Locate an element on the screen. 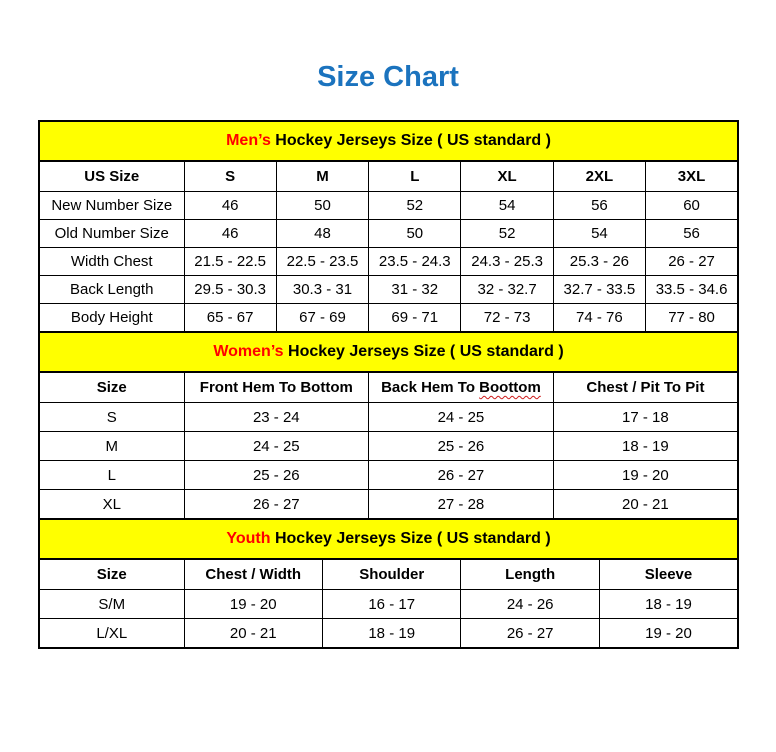  size-value-cell: 24 - 26 is located at coordinates (530, 604).